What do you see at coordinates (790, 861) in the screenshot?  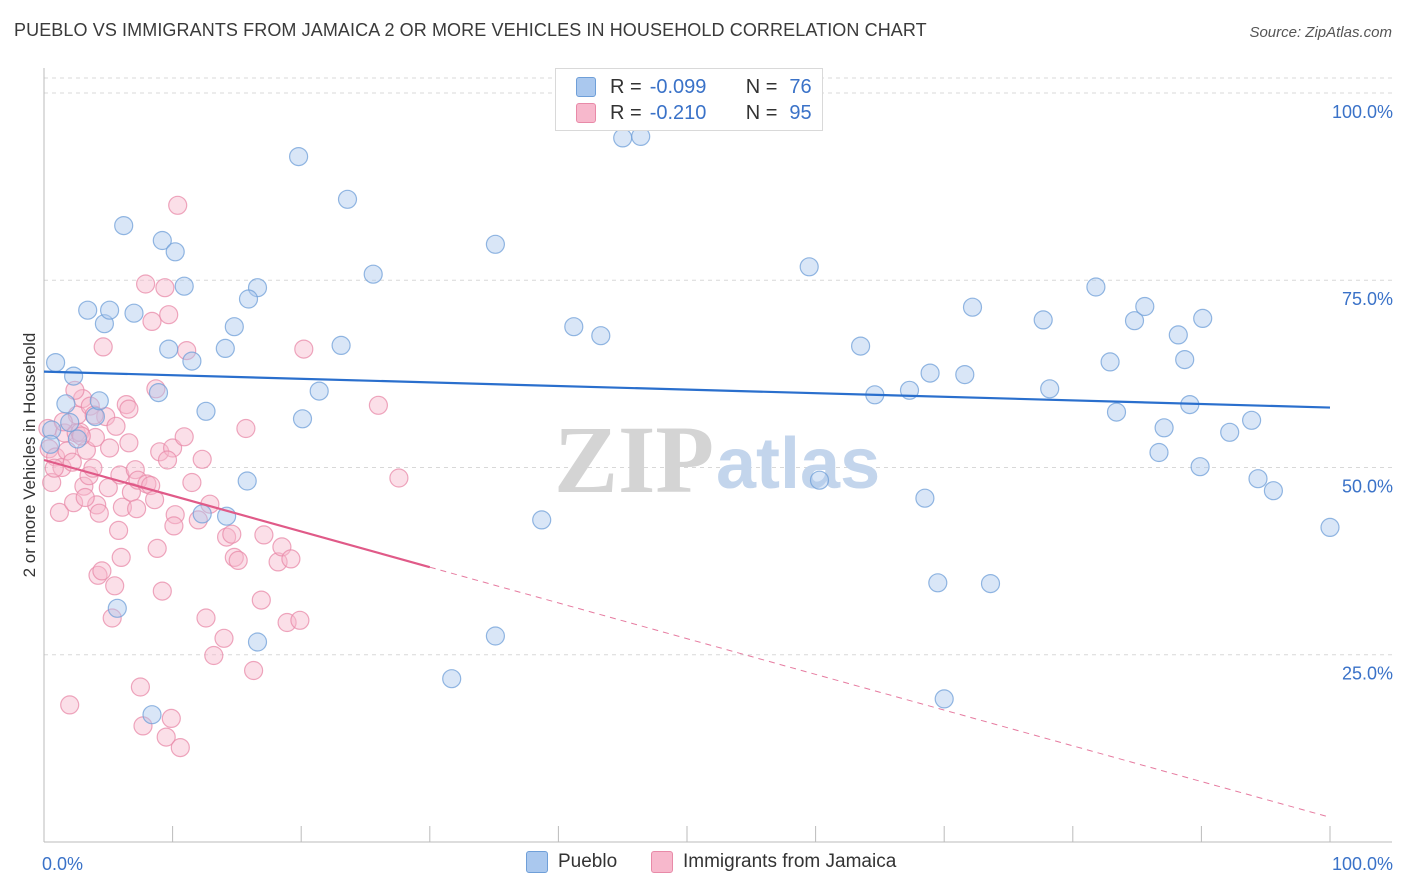 I see `jamaica-legend-label: Immigrants from Jamaica` at bounding box center [790, 861].